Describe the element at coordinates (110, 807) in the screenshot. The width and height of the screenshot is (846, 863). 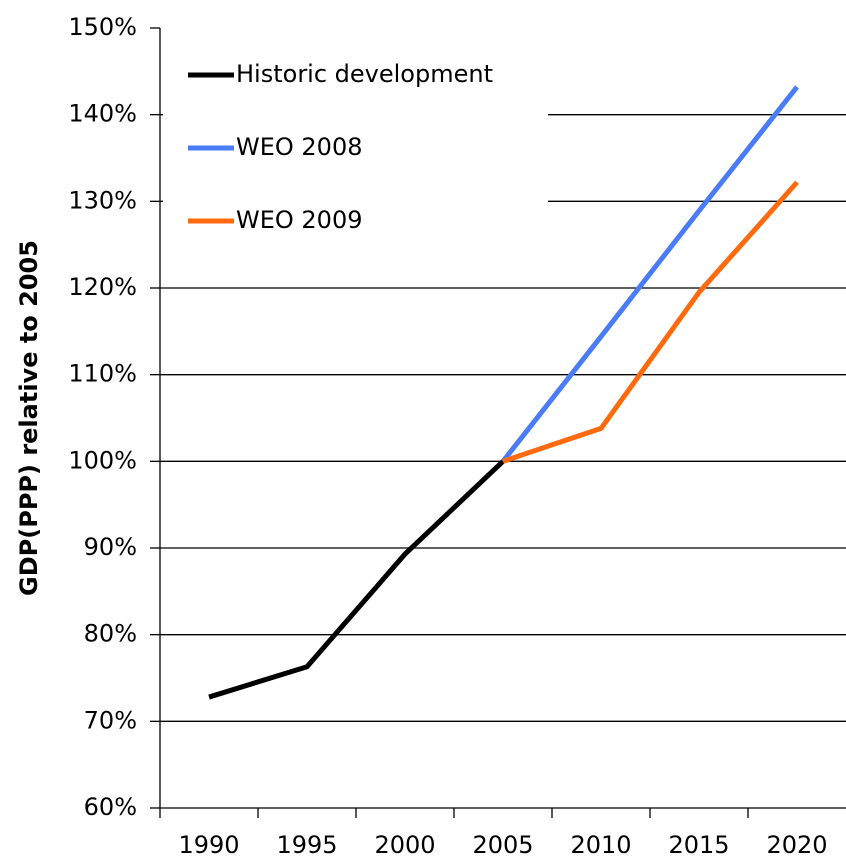
I see `y-tick-label: 60%` at that location.